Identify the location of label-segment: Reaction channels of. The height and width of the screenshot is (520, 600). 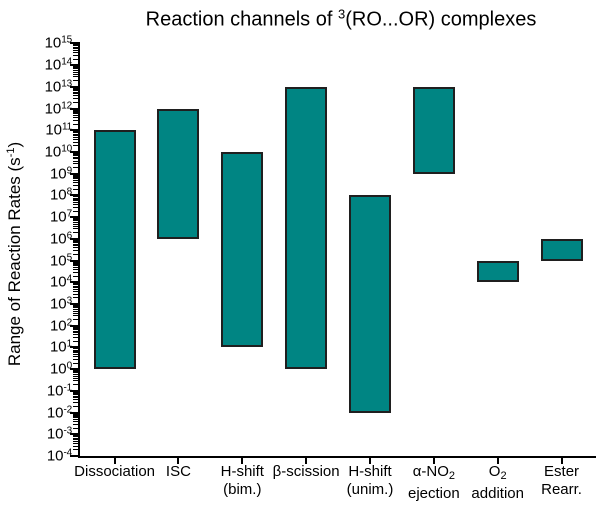
(241, 19).